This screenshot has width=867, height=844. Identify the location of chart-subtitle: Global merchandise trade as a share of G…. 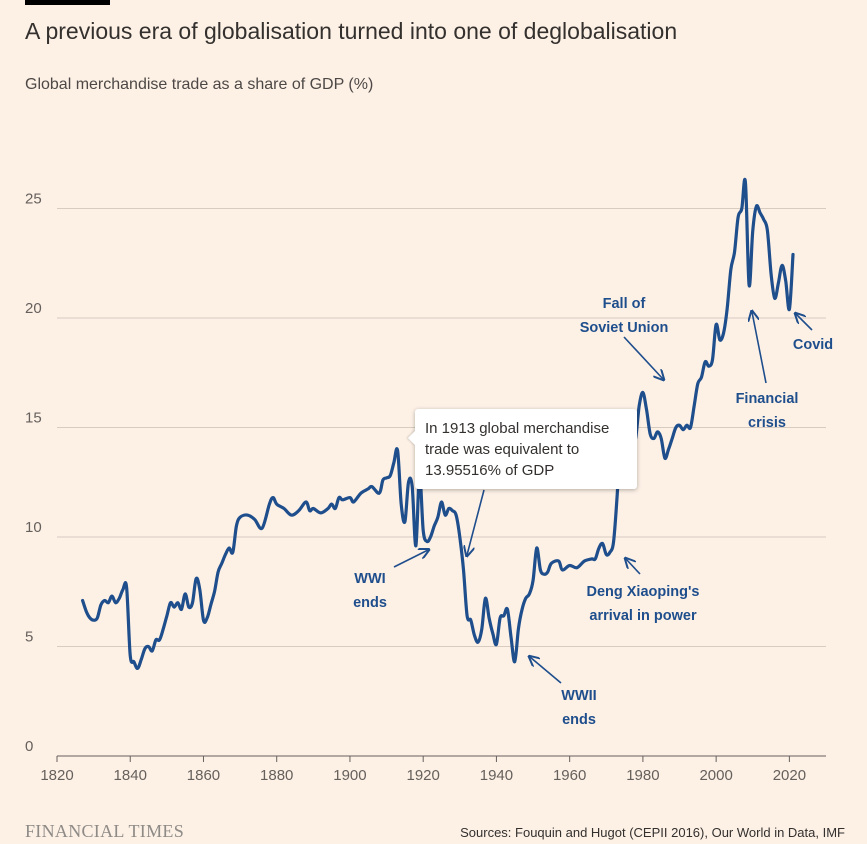
(199, 84).